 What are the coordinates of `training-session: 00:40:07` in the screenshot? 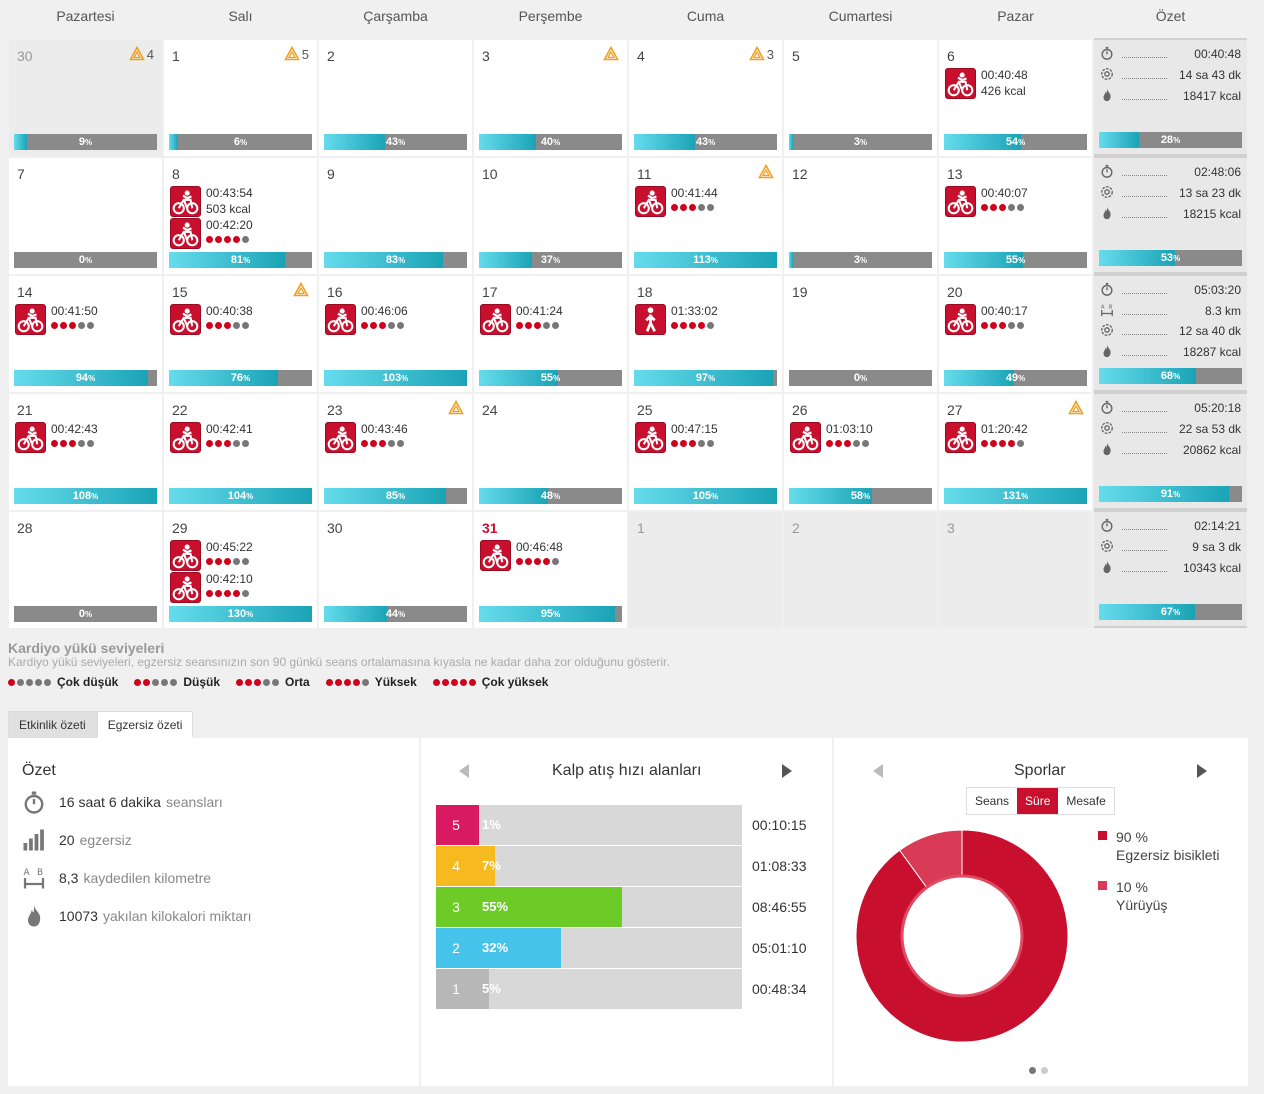 It's located at (1018, 202).